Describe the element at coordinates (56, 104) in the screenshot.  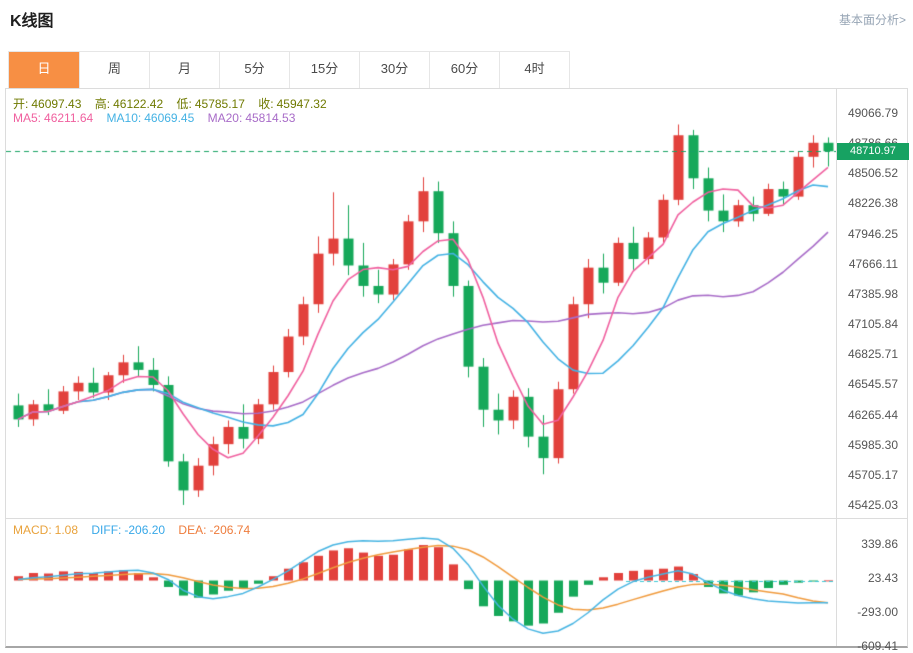
I see `open-value: 46097.43` at that location.